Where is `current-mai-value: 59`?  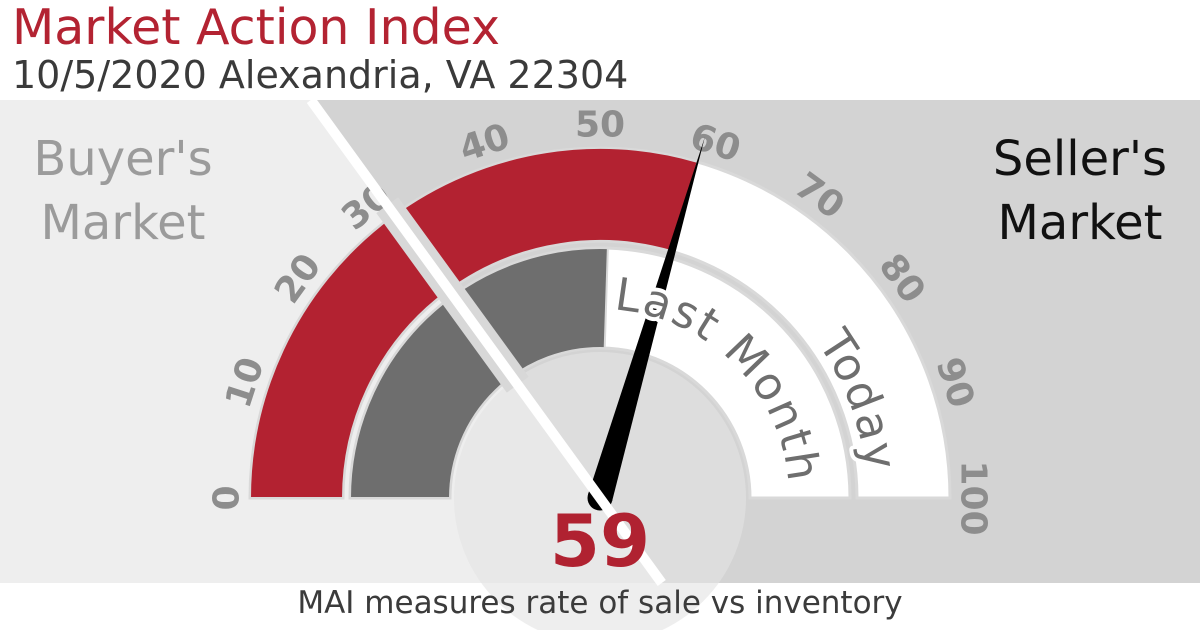
current-mai-value: 59 is located at coordinates (600, 541).